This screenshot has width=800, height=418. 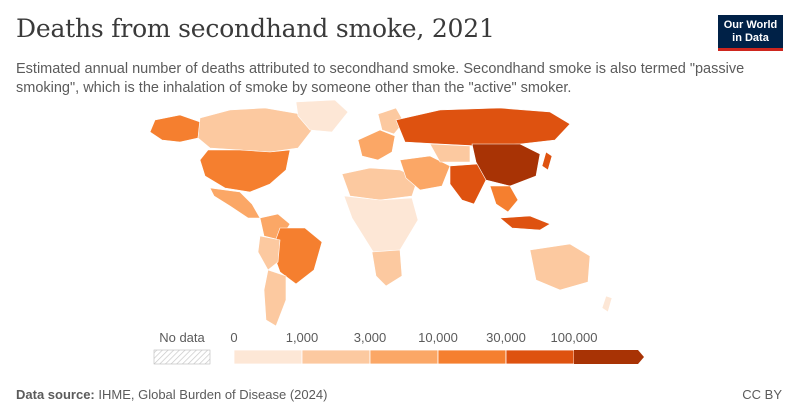 What do you see at coordinates (235, 203) in the screenshot?
I see `country-mexico` at bounding box center [235, 203].